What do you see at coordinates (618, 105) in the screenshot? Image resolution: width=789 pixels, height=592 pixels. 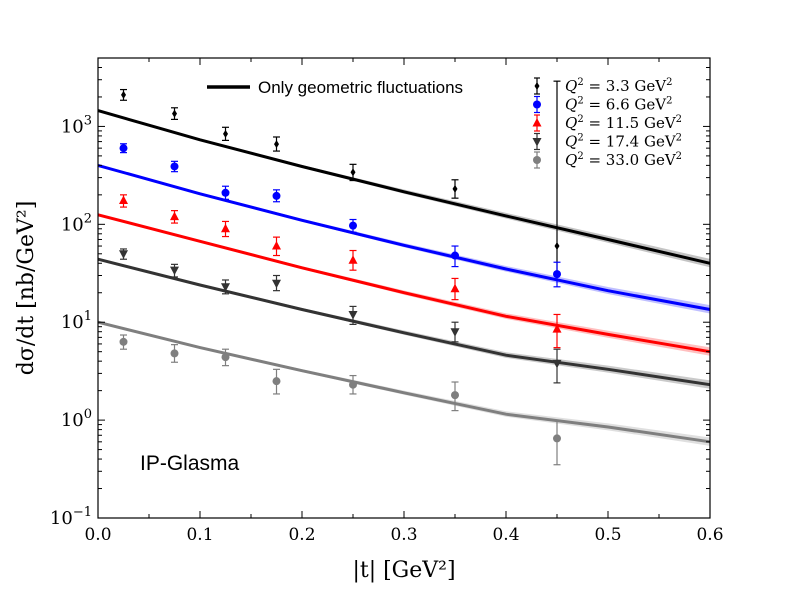 I see `legend-label: Q2 = 6.6 GeV2` at bounding box center [618, 105].